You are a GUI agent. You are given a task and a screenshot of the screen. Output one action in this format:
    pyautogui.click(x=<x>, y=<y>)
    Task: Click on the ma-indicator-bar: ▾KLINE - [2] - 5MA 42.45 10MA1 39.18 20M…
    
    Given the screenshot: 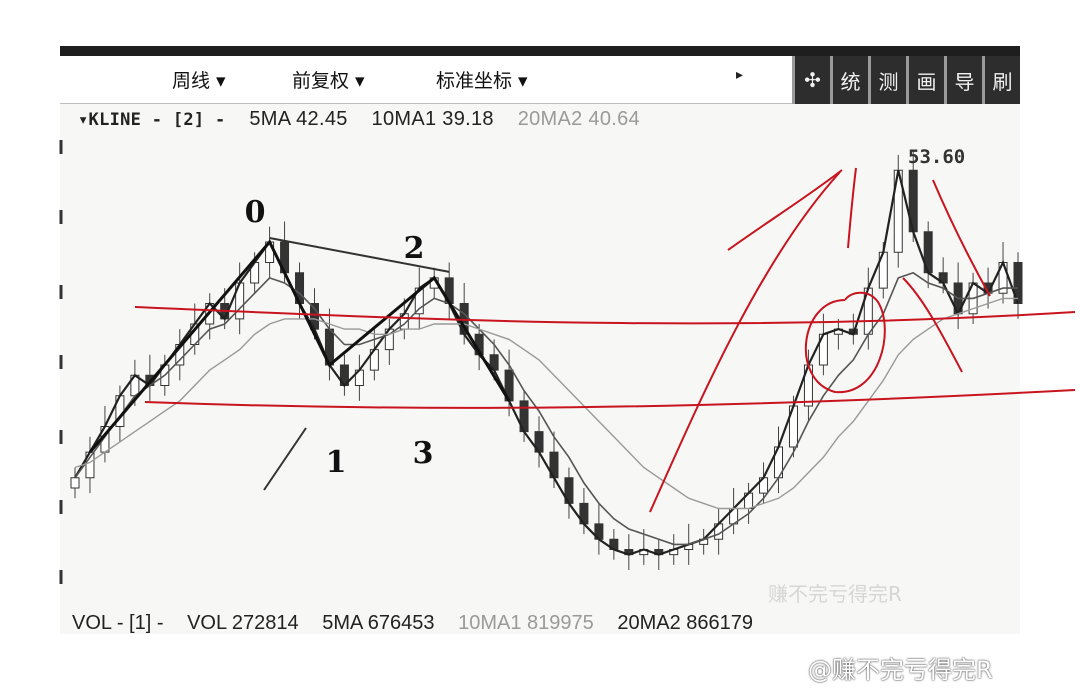 What is the action you would take?
    pyautogui.click(x=368, y=119)
    